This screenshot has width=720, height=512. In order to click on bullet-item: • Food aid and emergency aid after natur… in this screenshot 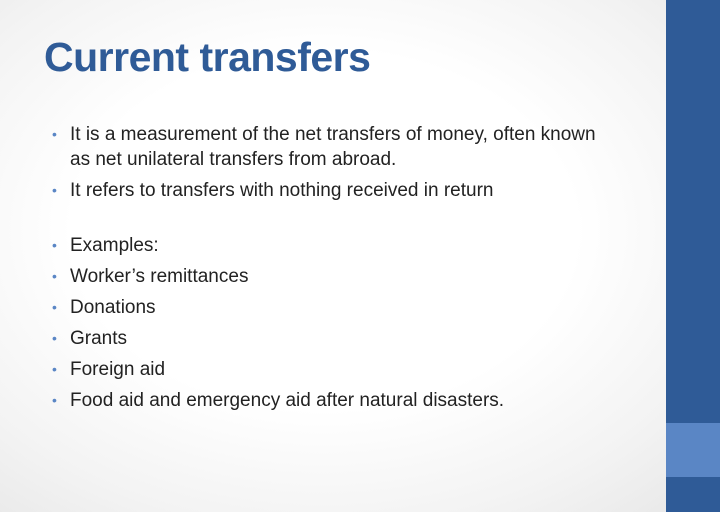, I will do `click(332, 400)`.